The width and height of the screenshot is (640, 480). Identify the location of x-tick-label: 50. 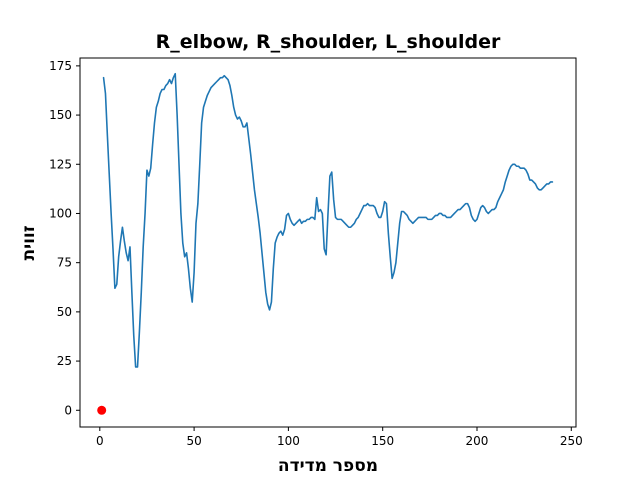
(193, 441).